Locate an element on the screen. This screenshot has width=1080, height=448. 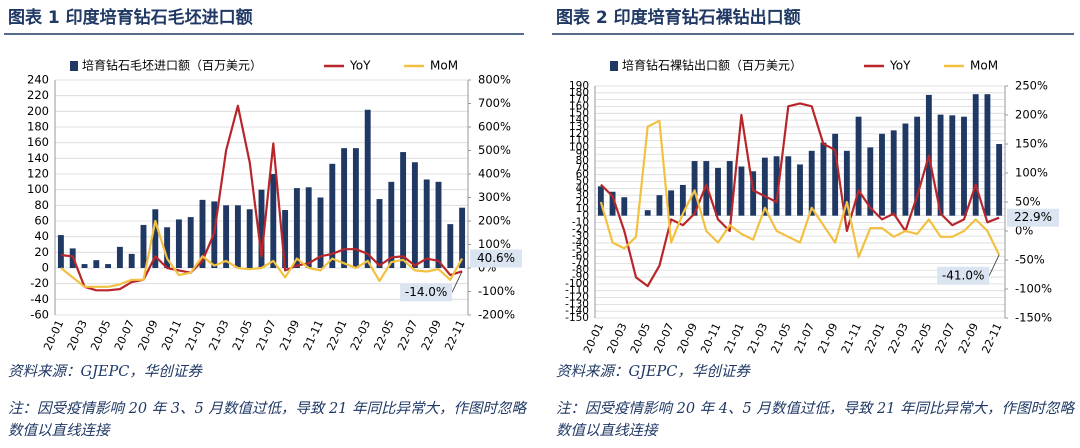
x-tick-label: 20-07 is located at coordinates (124, 335).